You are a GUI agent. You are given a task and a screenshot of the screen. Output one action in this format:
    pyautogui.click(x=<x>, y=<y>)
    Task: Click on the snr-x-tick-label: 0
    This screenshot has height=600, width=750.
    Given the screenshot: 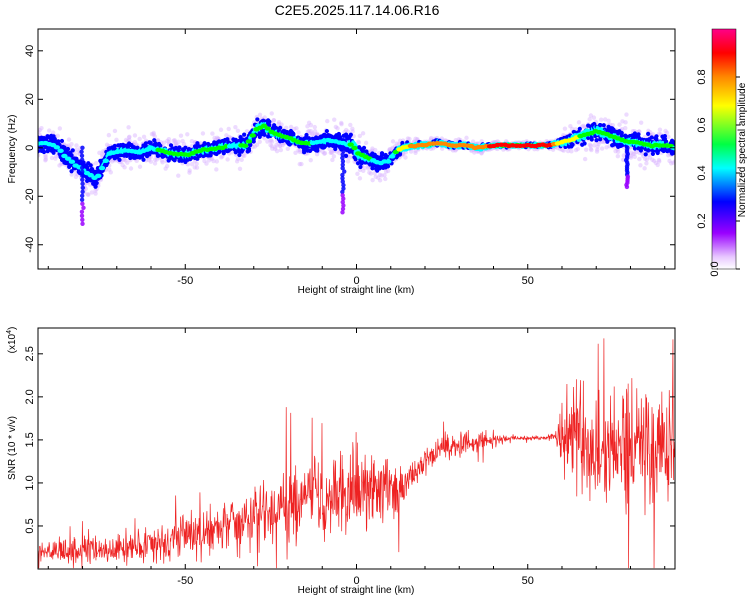 What is the action you would take?
    pyautogui.click(x=356, y=581)
    